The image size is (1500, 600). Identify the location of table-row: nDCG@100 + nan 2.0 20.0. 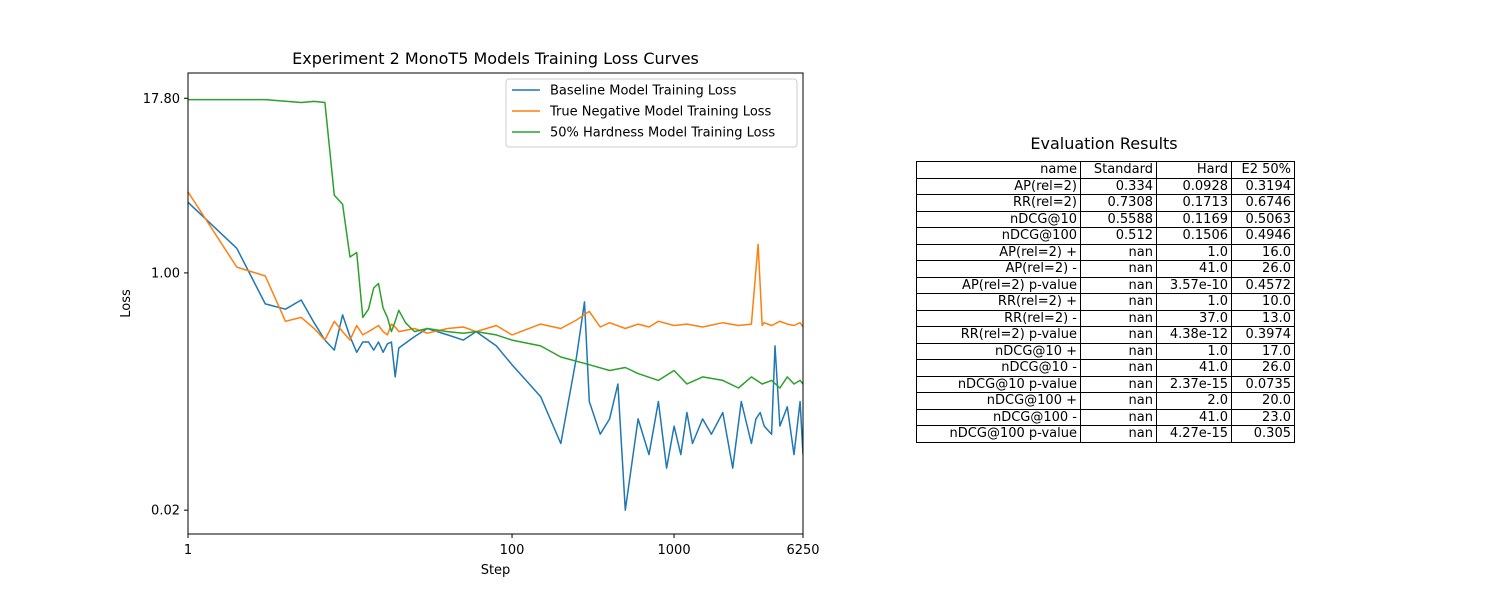
(1105, 401).